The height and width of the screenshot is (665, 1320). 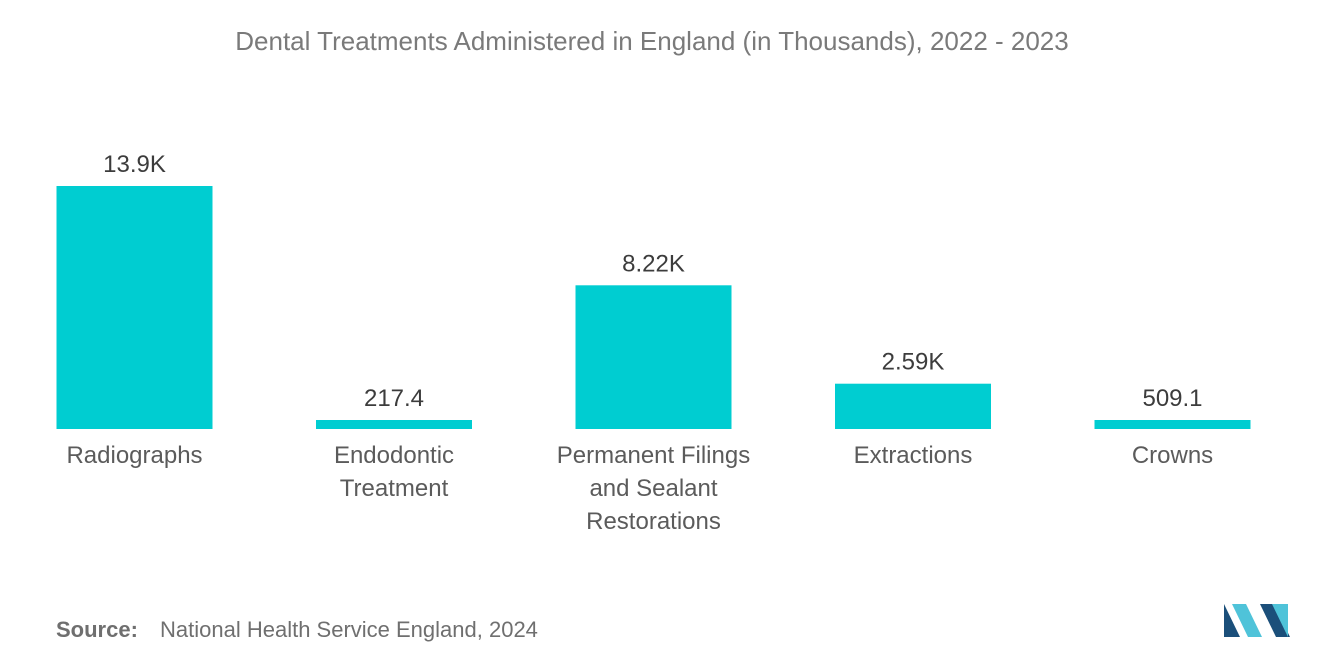 I want to click on value-label-1: 217.4, so click(x=394, y=398).